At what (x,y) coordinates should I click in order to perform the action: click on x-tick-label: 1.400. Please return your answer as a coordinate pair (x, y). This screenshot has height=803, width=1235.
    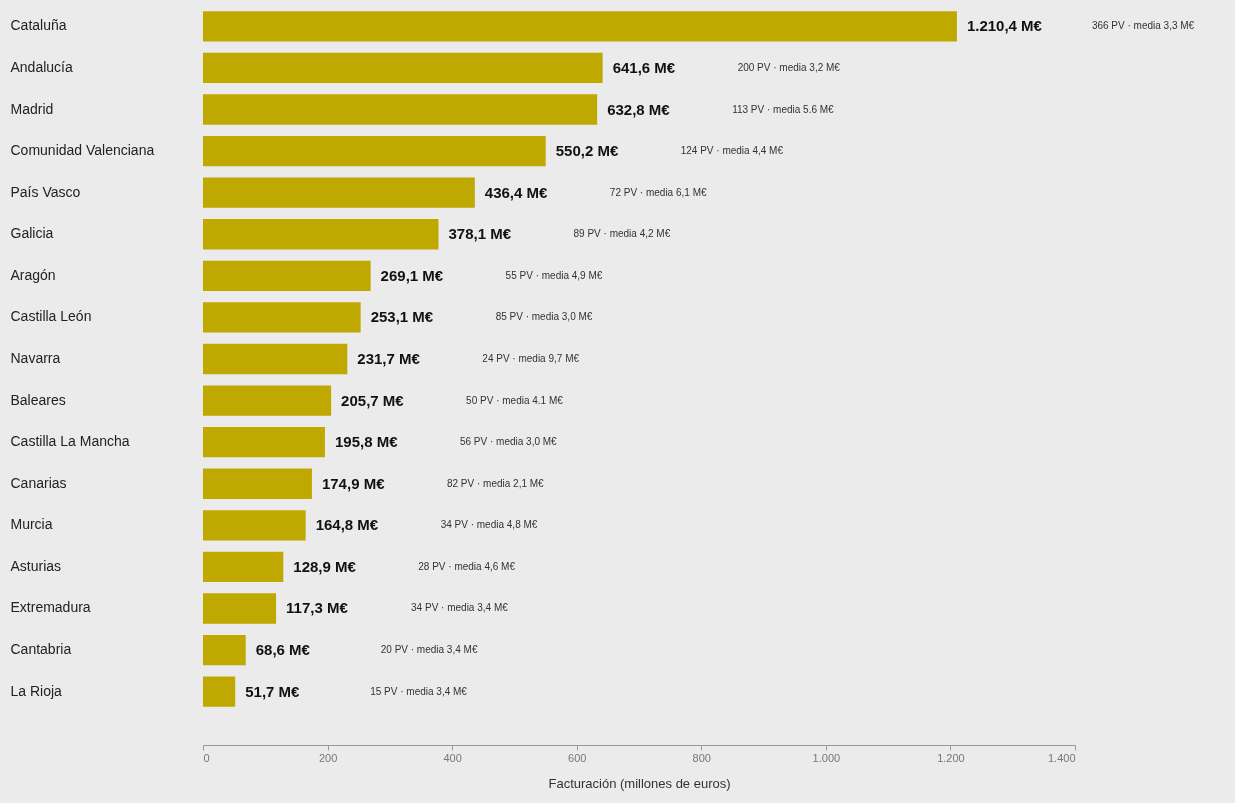
    Looking at the image, I should click on (1061, 757).